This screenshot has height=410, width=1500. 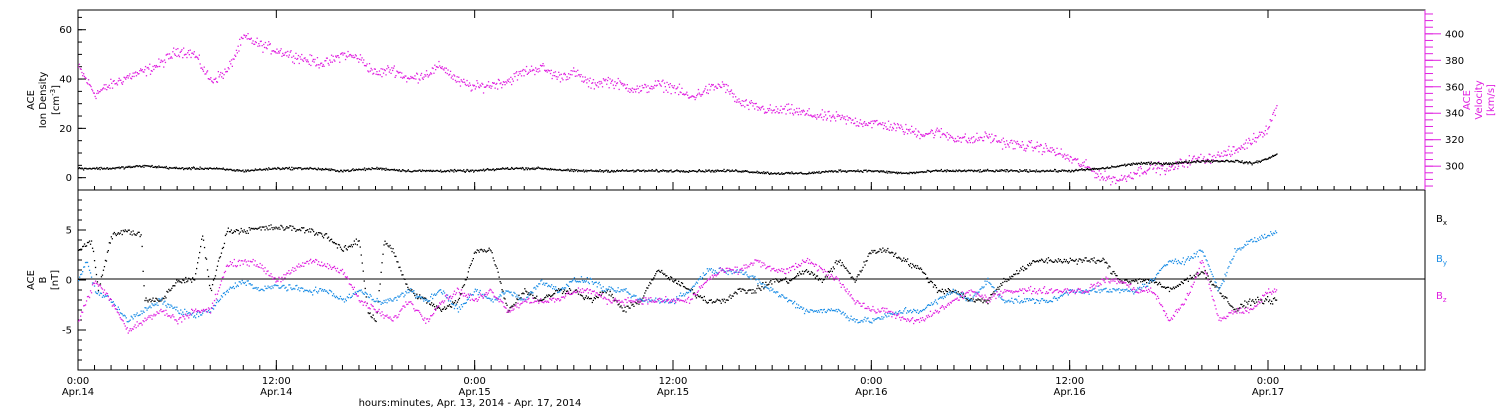 I want to click on date-tick-label: Apr.14, so click(x=276, y=392).